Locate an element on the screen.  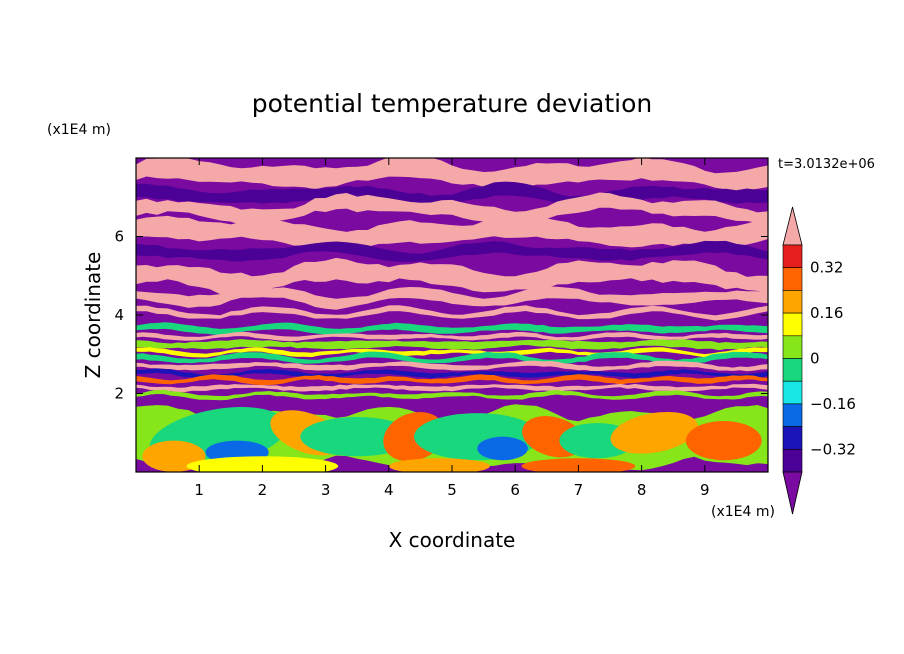
colorbar-label: −0.32 is located at coordinates (833, 449).